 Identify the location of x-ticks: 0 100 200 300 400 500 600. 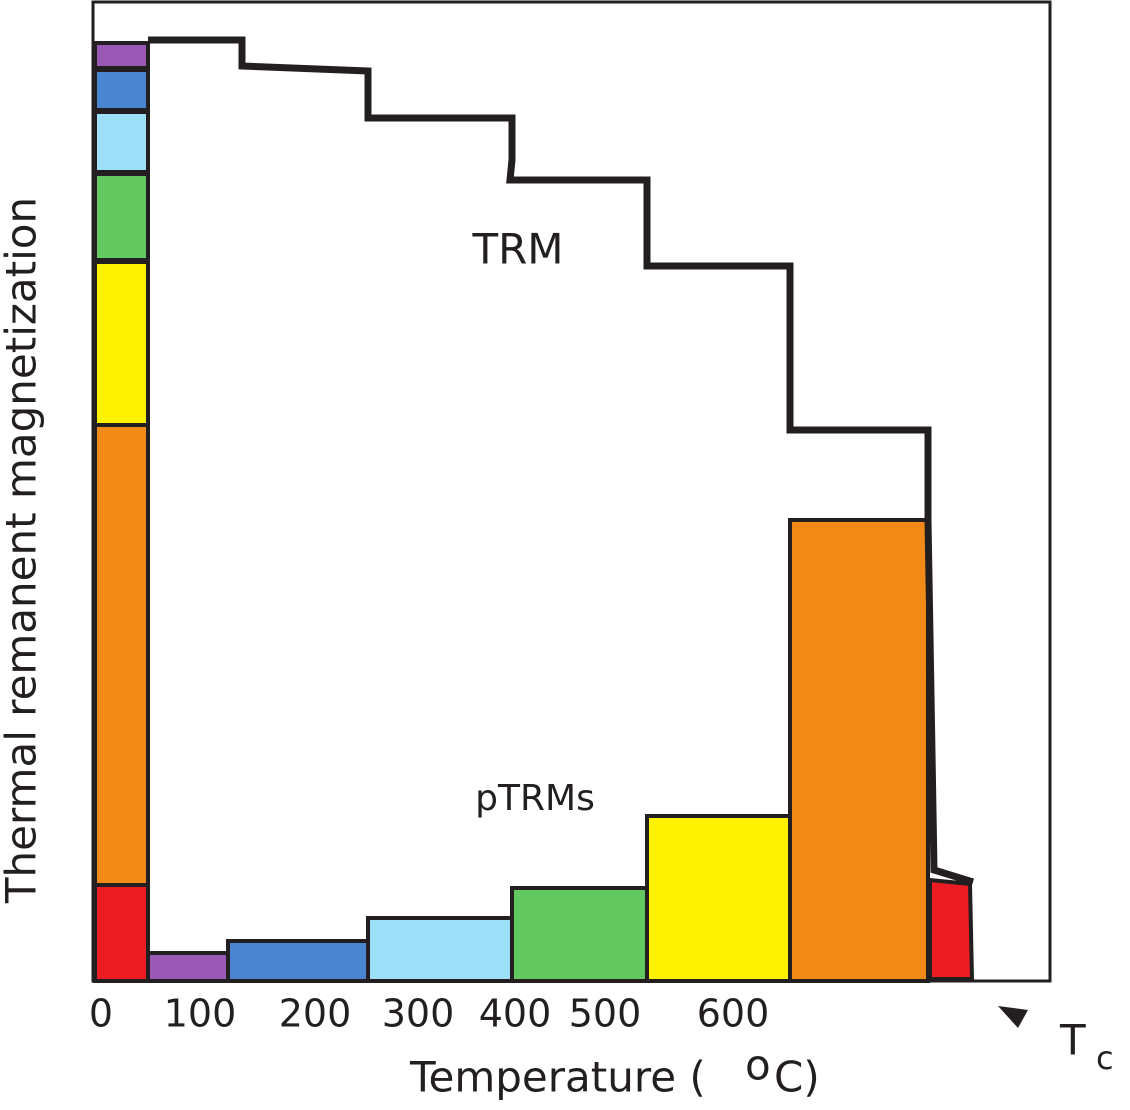
(429, 1014).